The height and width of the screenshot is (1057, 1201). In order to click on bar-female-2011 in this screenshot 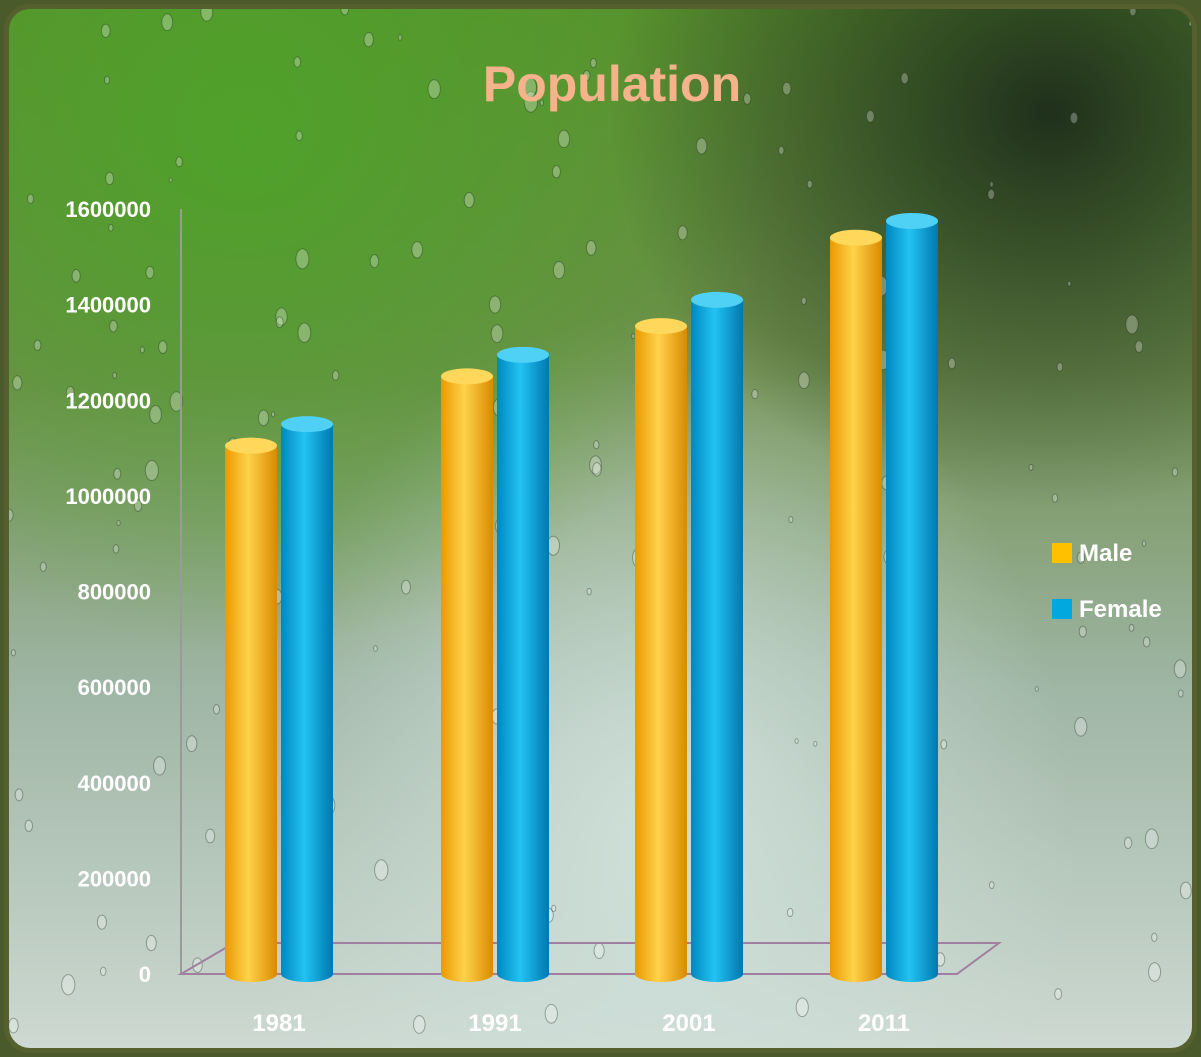, I will do `click(912, 597)`.